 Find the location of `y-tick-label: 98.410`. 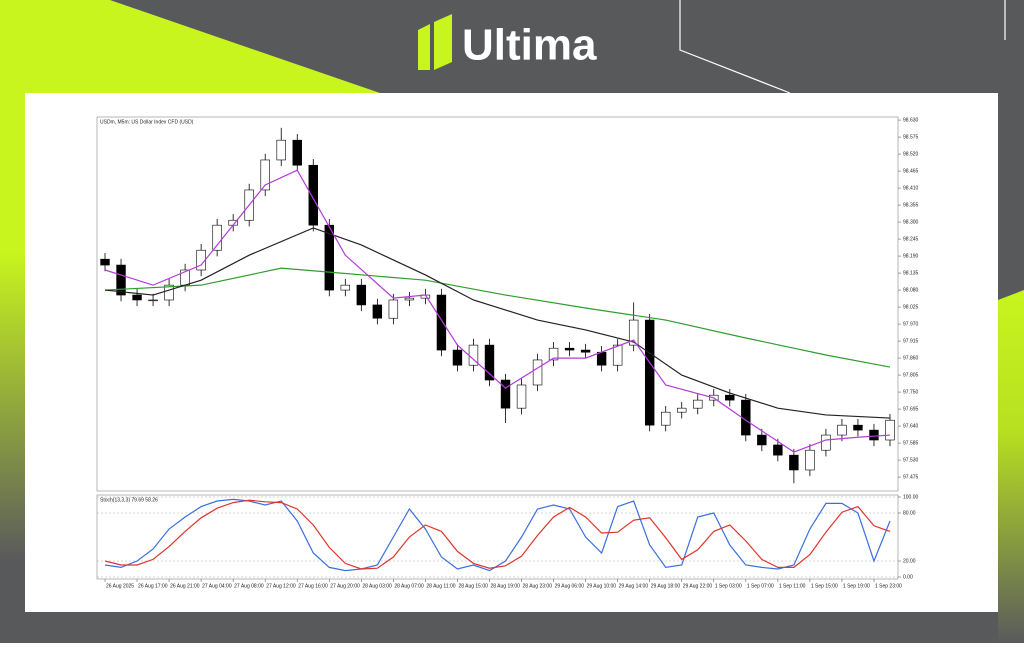

y-tick-label: 98.410 is located at coordinates (911, 188).